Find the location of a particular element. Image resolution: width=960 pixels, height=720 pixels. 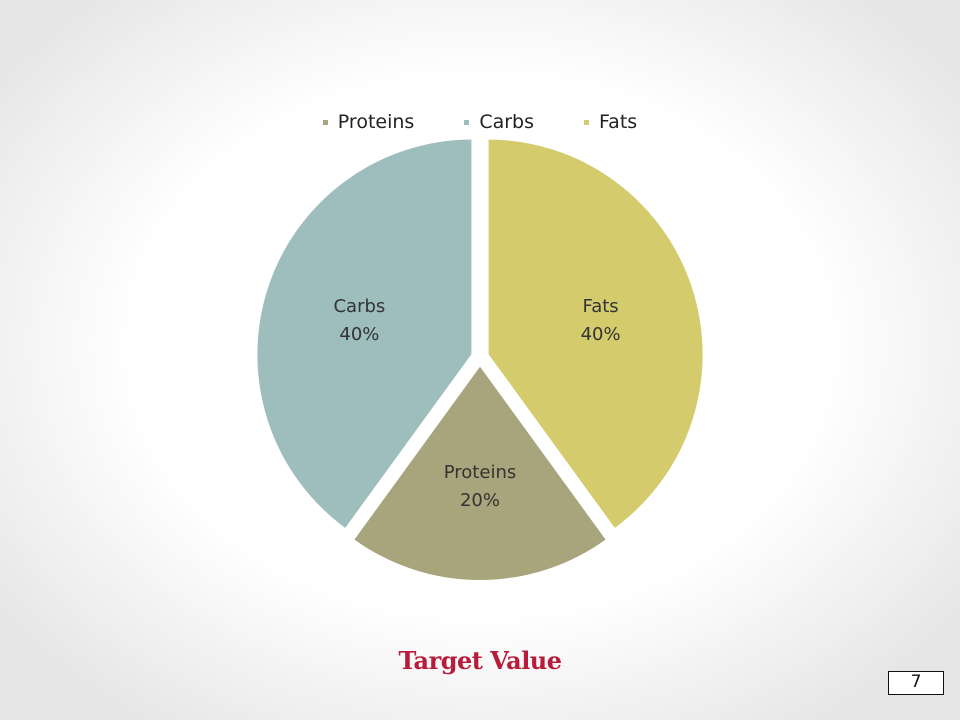

legend-swatch-fats is located at coordinates (586, 122).